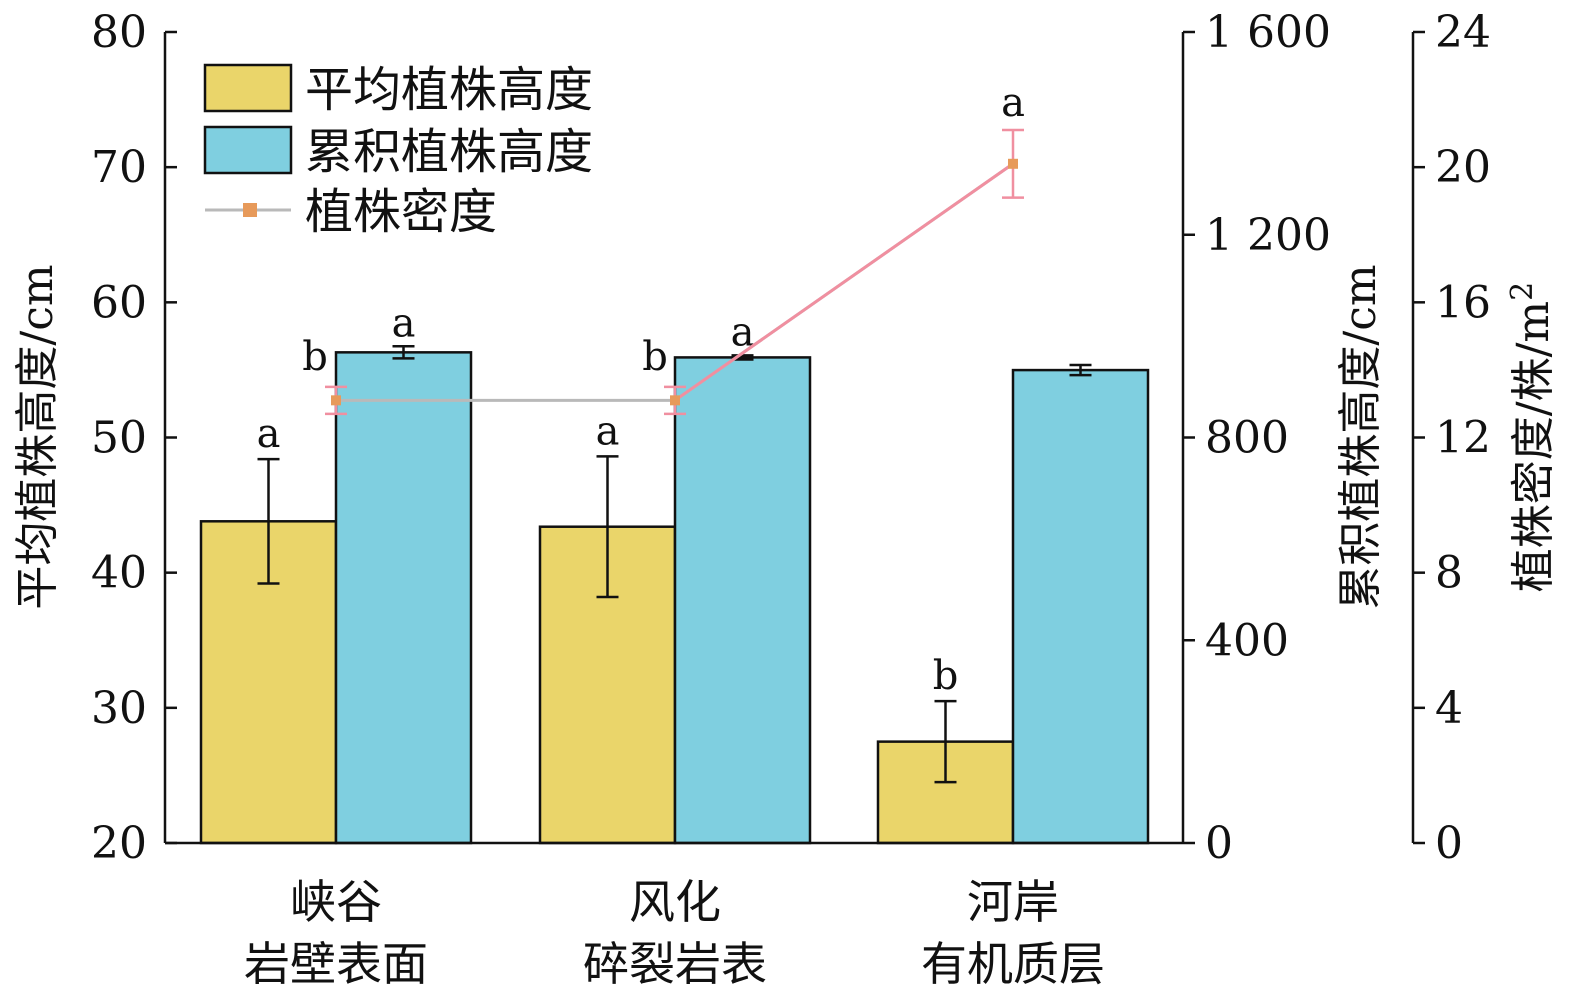 The image size is (1575, 1004). I want to click on legend-marker-density, so click(250, 210).